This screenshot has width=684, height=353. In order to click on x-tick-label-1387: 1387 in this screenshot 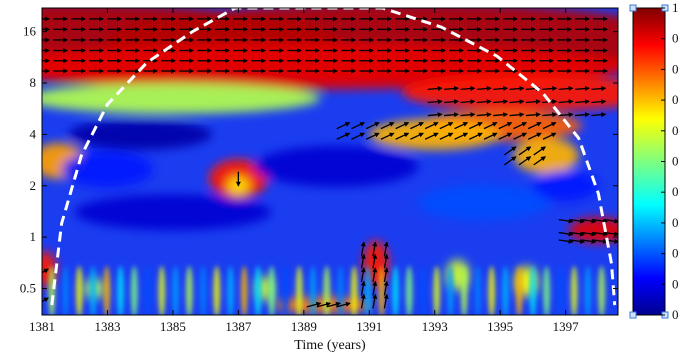, I will do `click(238, 326)`.